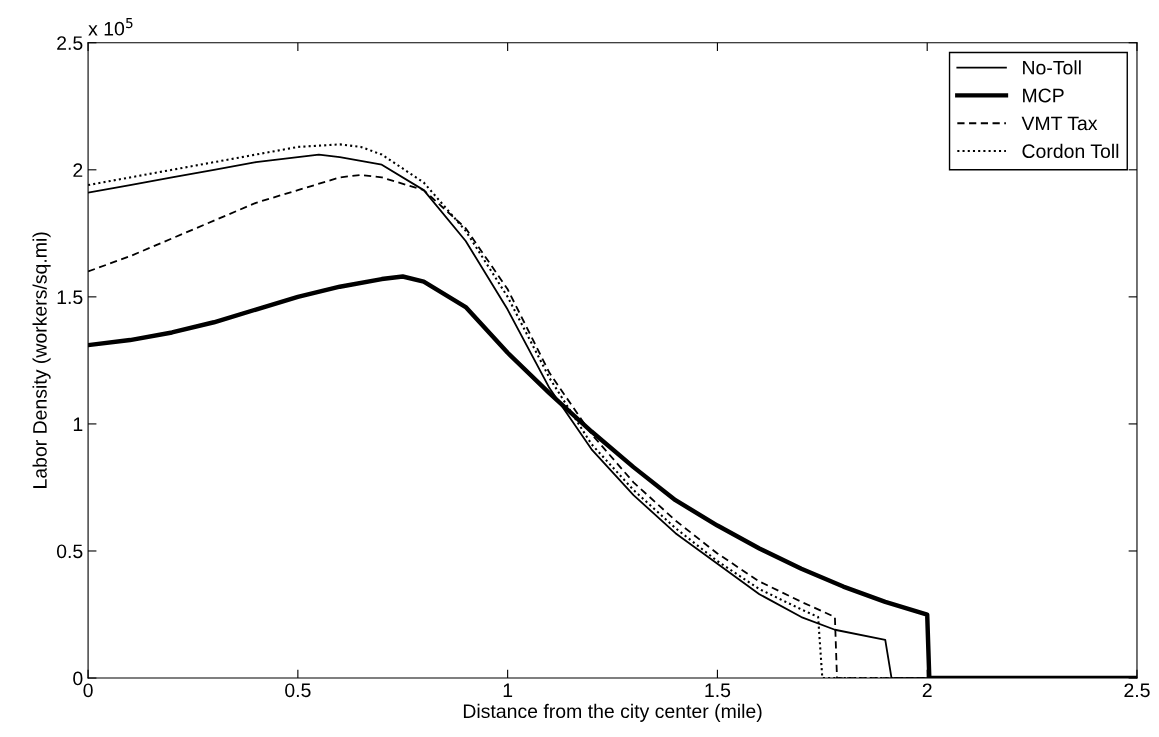  Describe the element at coordinates (1059, 123) in the screenshot. I see `legend-label: VMT Tax` at that location.